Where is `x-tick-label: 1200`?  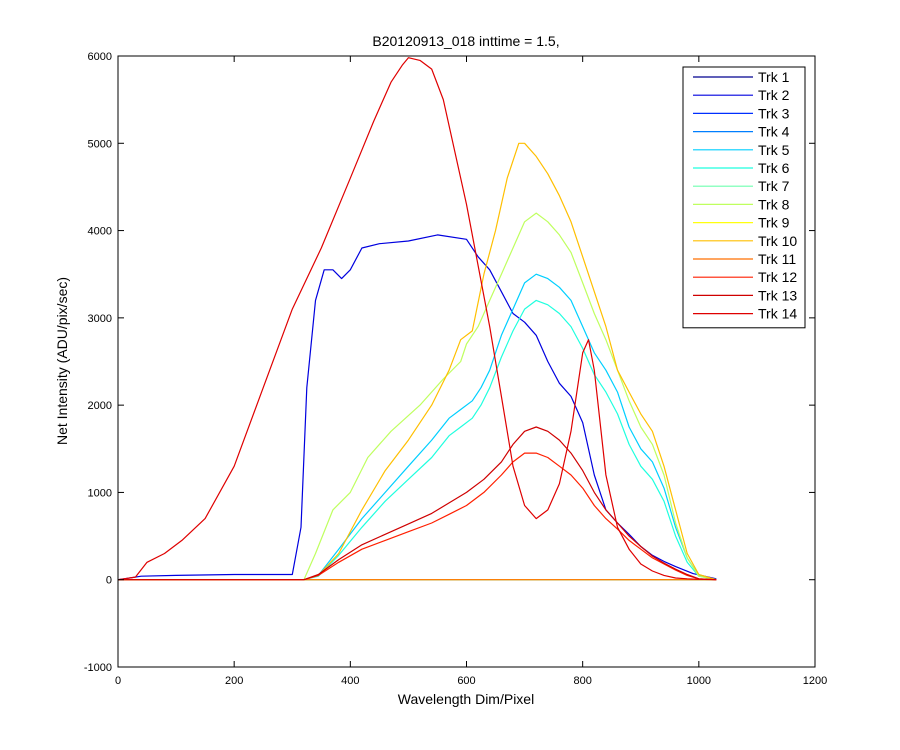 x-tick-label: 1200 is located at coordinates (815, 681).